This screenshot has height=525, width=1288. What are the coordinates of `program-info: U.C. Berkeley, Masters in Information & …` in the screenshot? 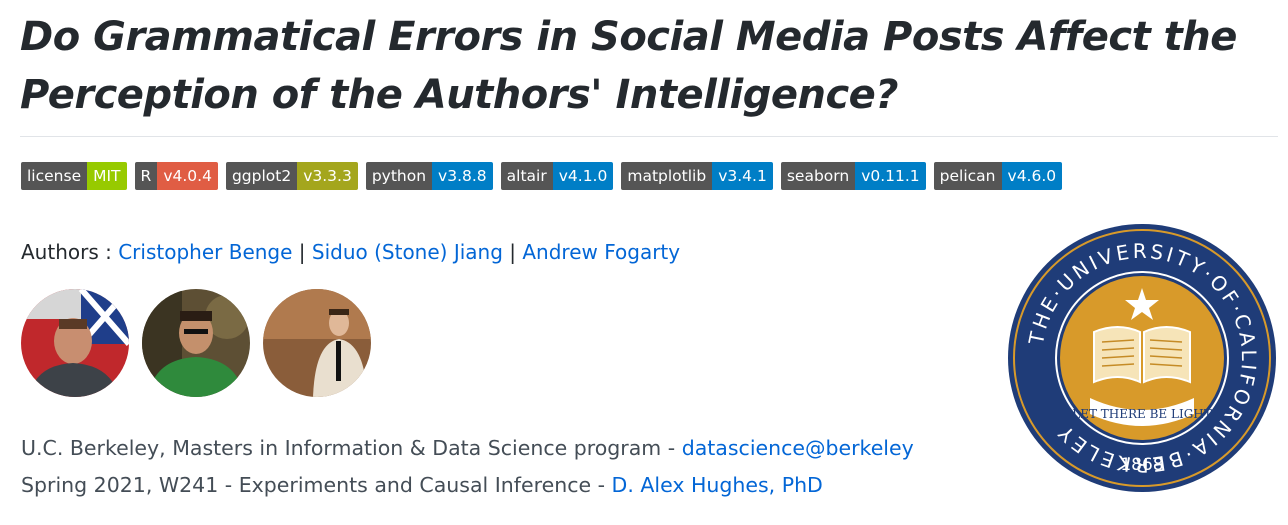 It's located at (467, 467).